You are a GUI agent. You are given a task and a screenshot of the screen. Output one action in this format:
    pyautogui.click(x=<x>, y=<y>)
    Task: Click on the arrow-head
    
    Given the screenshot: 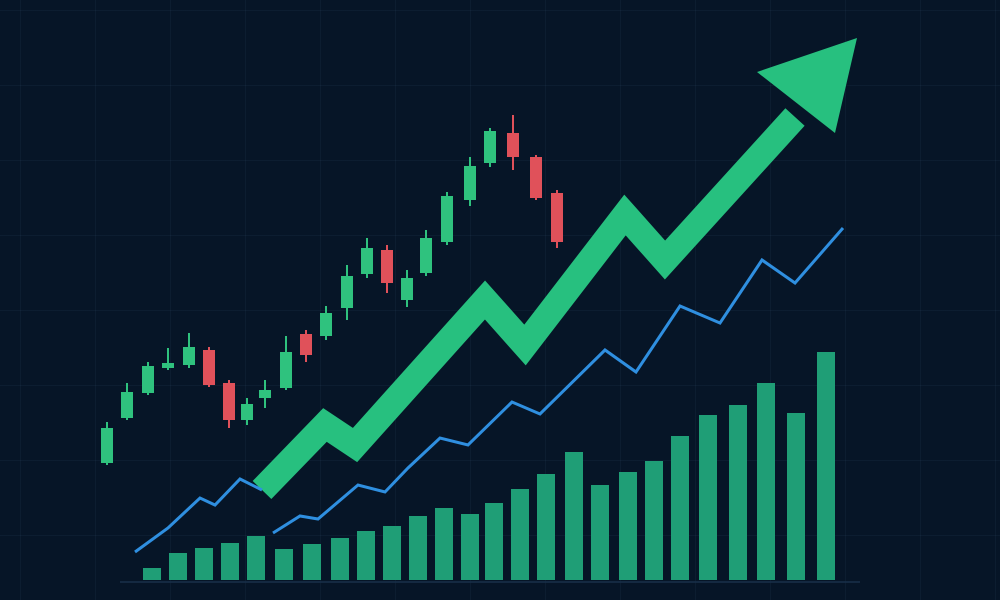 What is the action you would take?
    pyautogui.click(x=807, y=85)
    